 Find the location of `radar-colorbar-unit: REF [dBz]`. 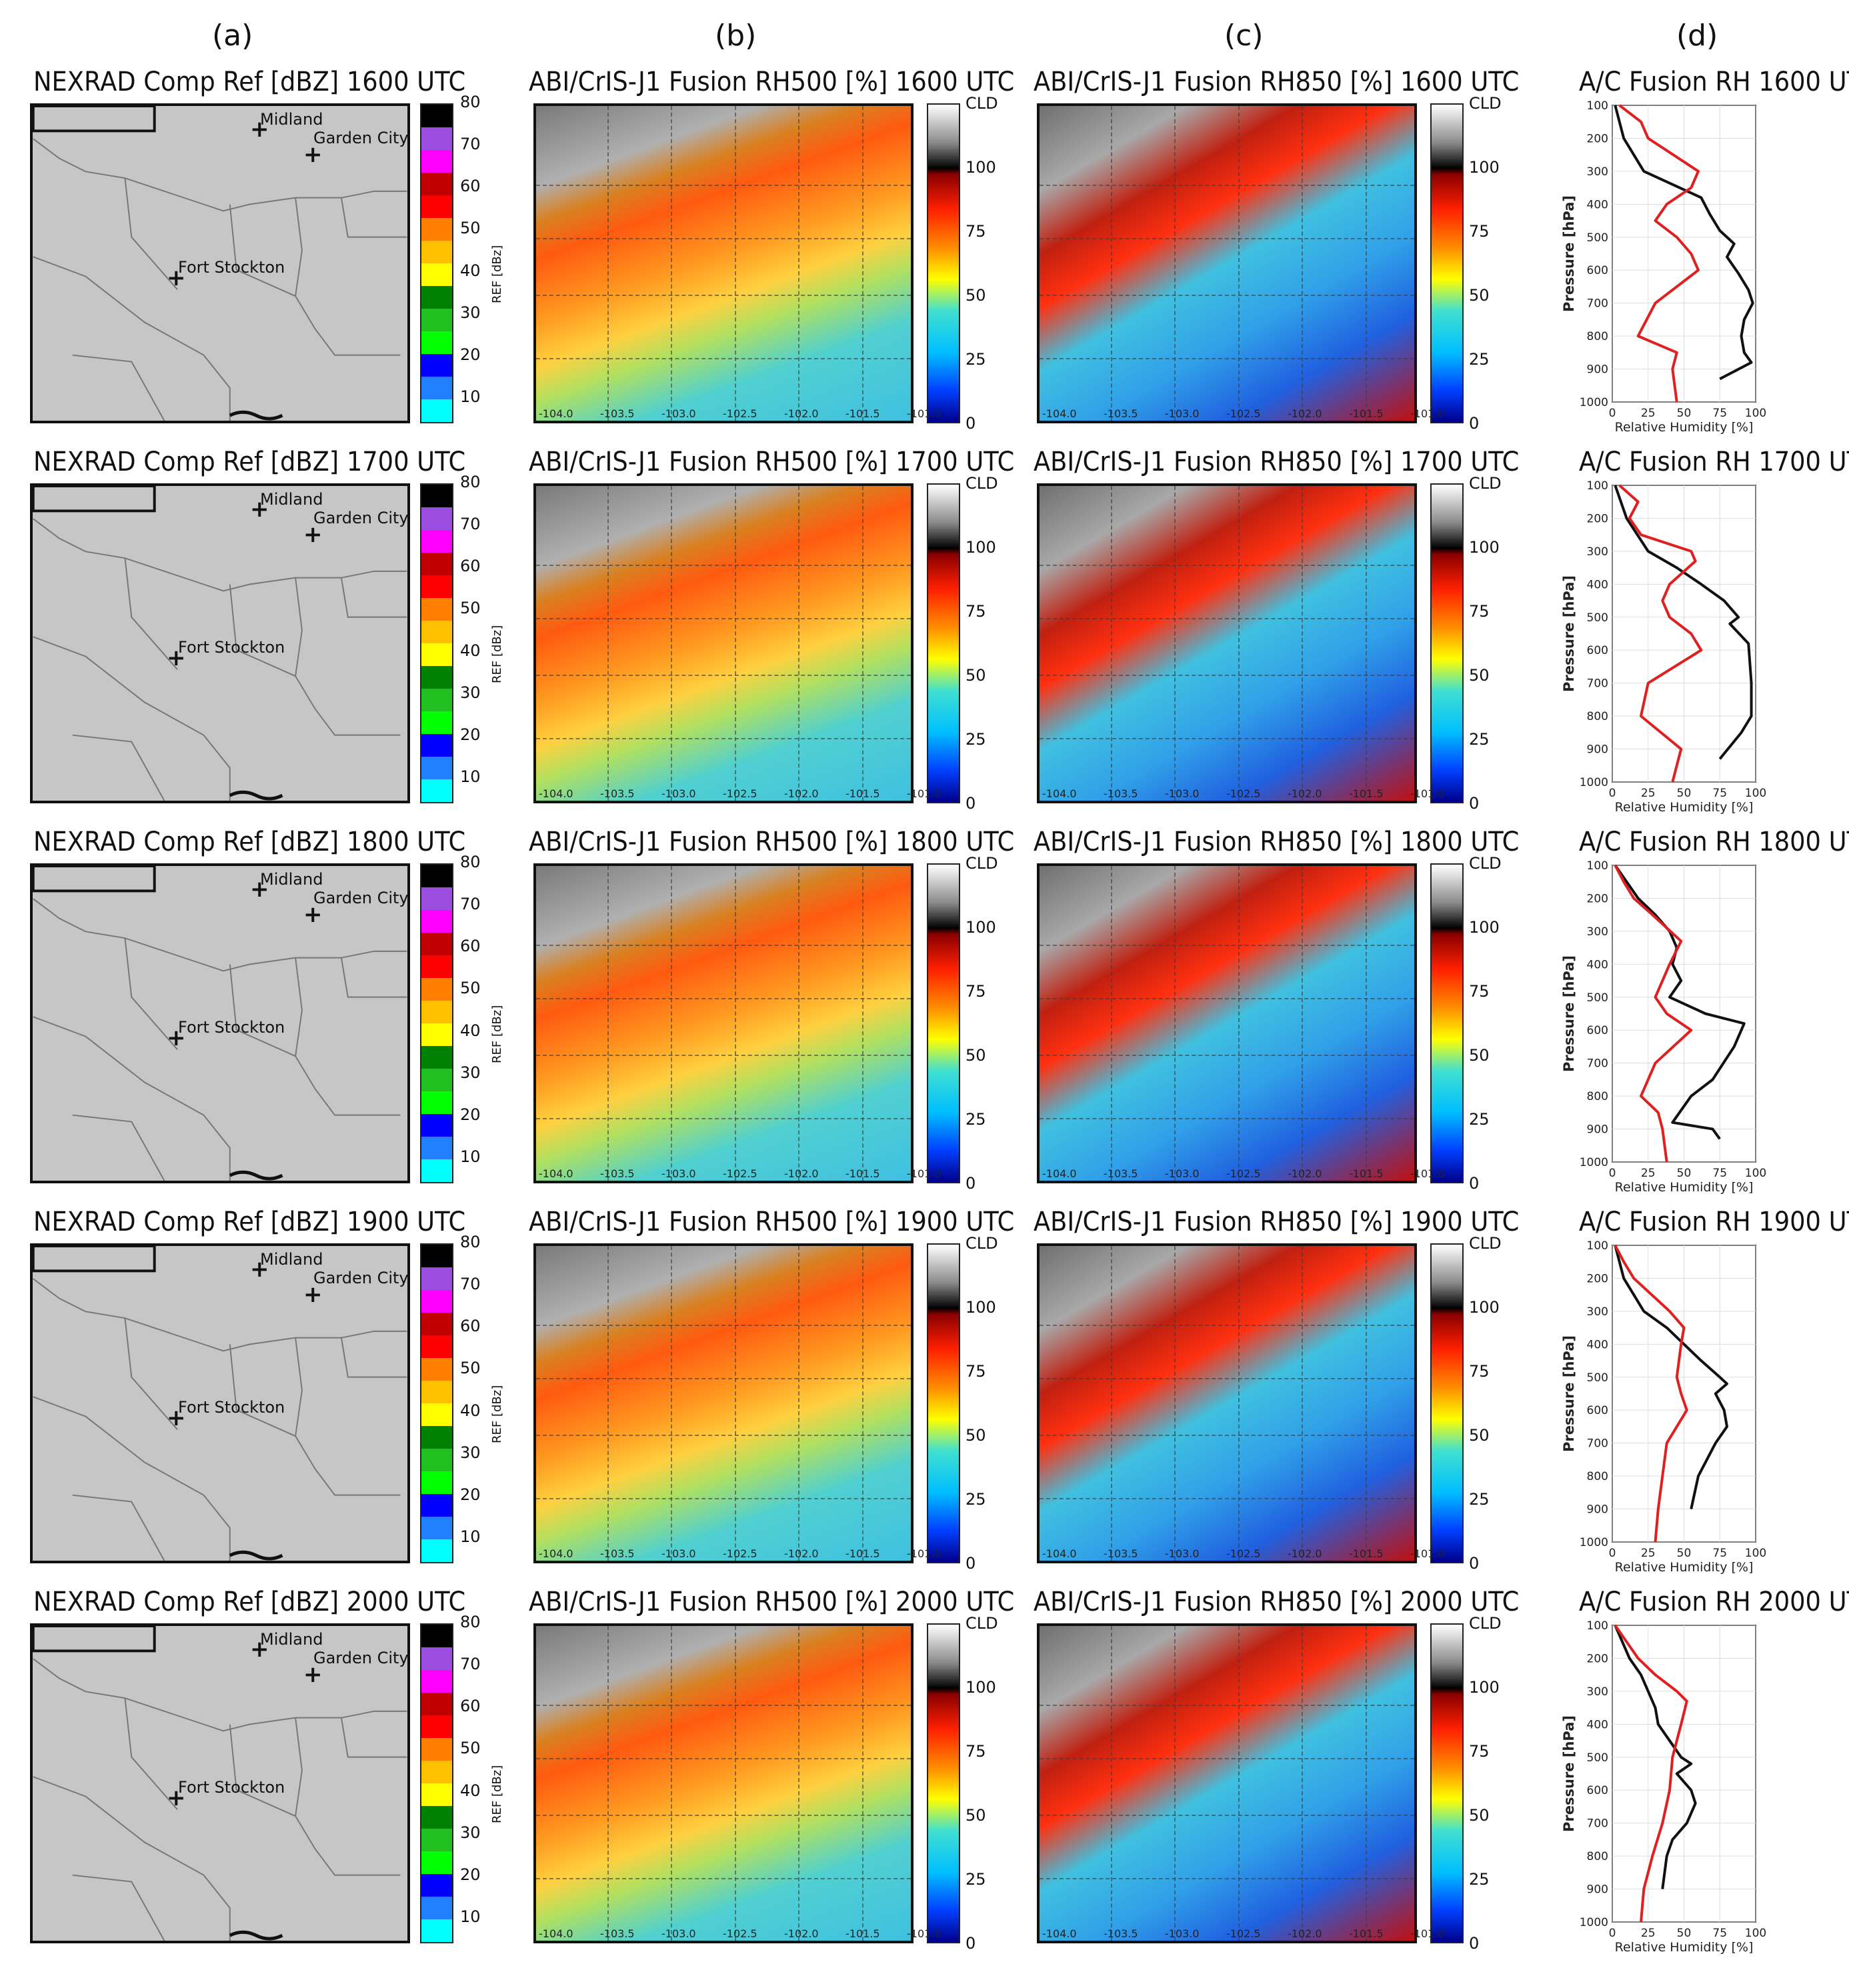

radar-colorbar-unit: REF [dBz] is located at coordinates (497, 1414).